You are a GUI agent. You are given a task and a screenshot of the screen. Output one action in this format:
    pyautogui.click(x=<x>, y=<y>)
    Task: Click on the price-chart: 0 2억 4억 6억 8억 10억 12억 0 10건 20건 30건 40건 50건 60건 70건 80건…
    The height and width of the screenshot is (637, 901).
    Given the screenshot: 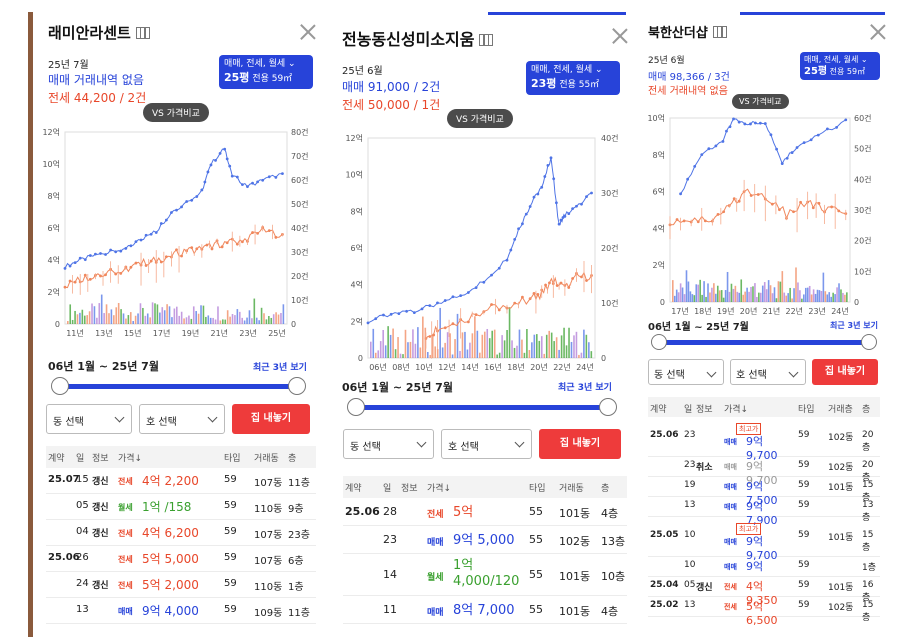 What is the action you would take?
    pyautogui.click(x=175, y=232)
    